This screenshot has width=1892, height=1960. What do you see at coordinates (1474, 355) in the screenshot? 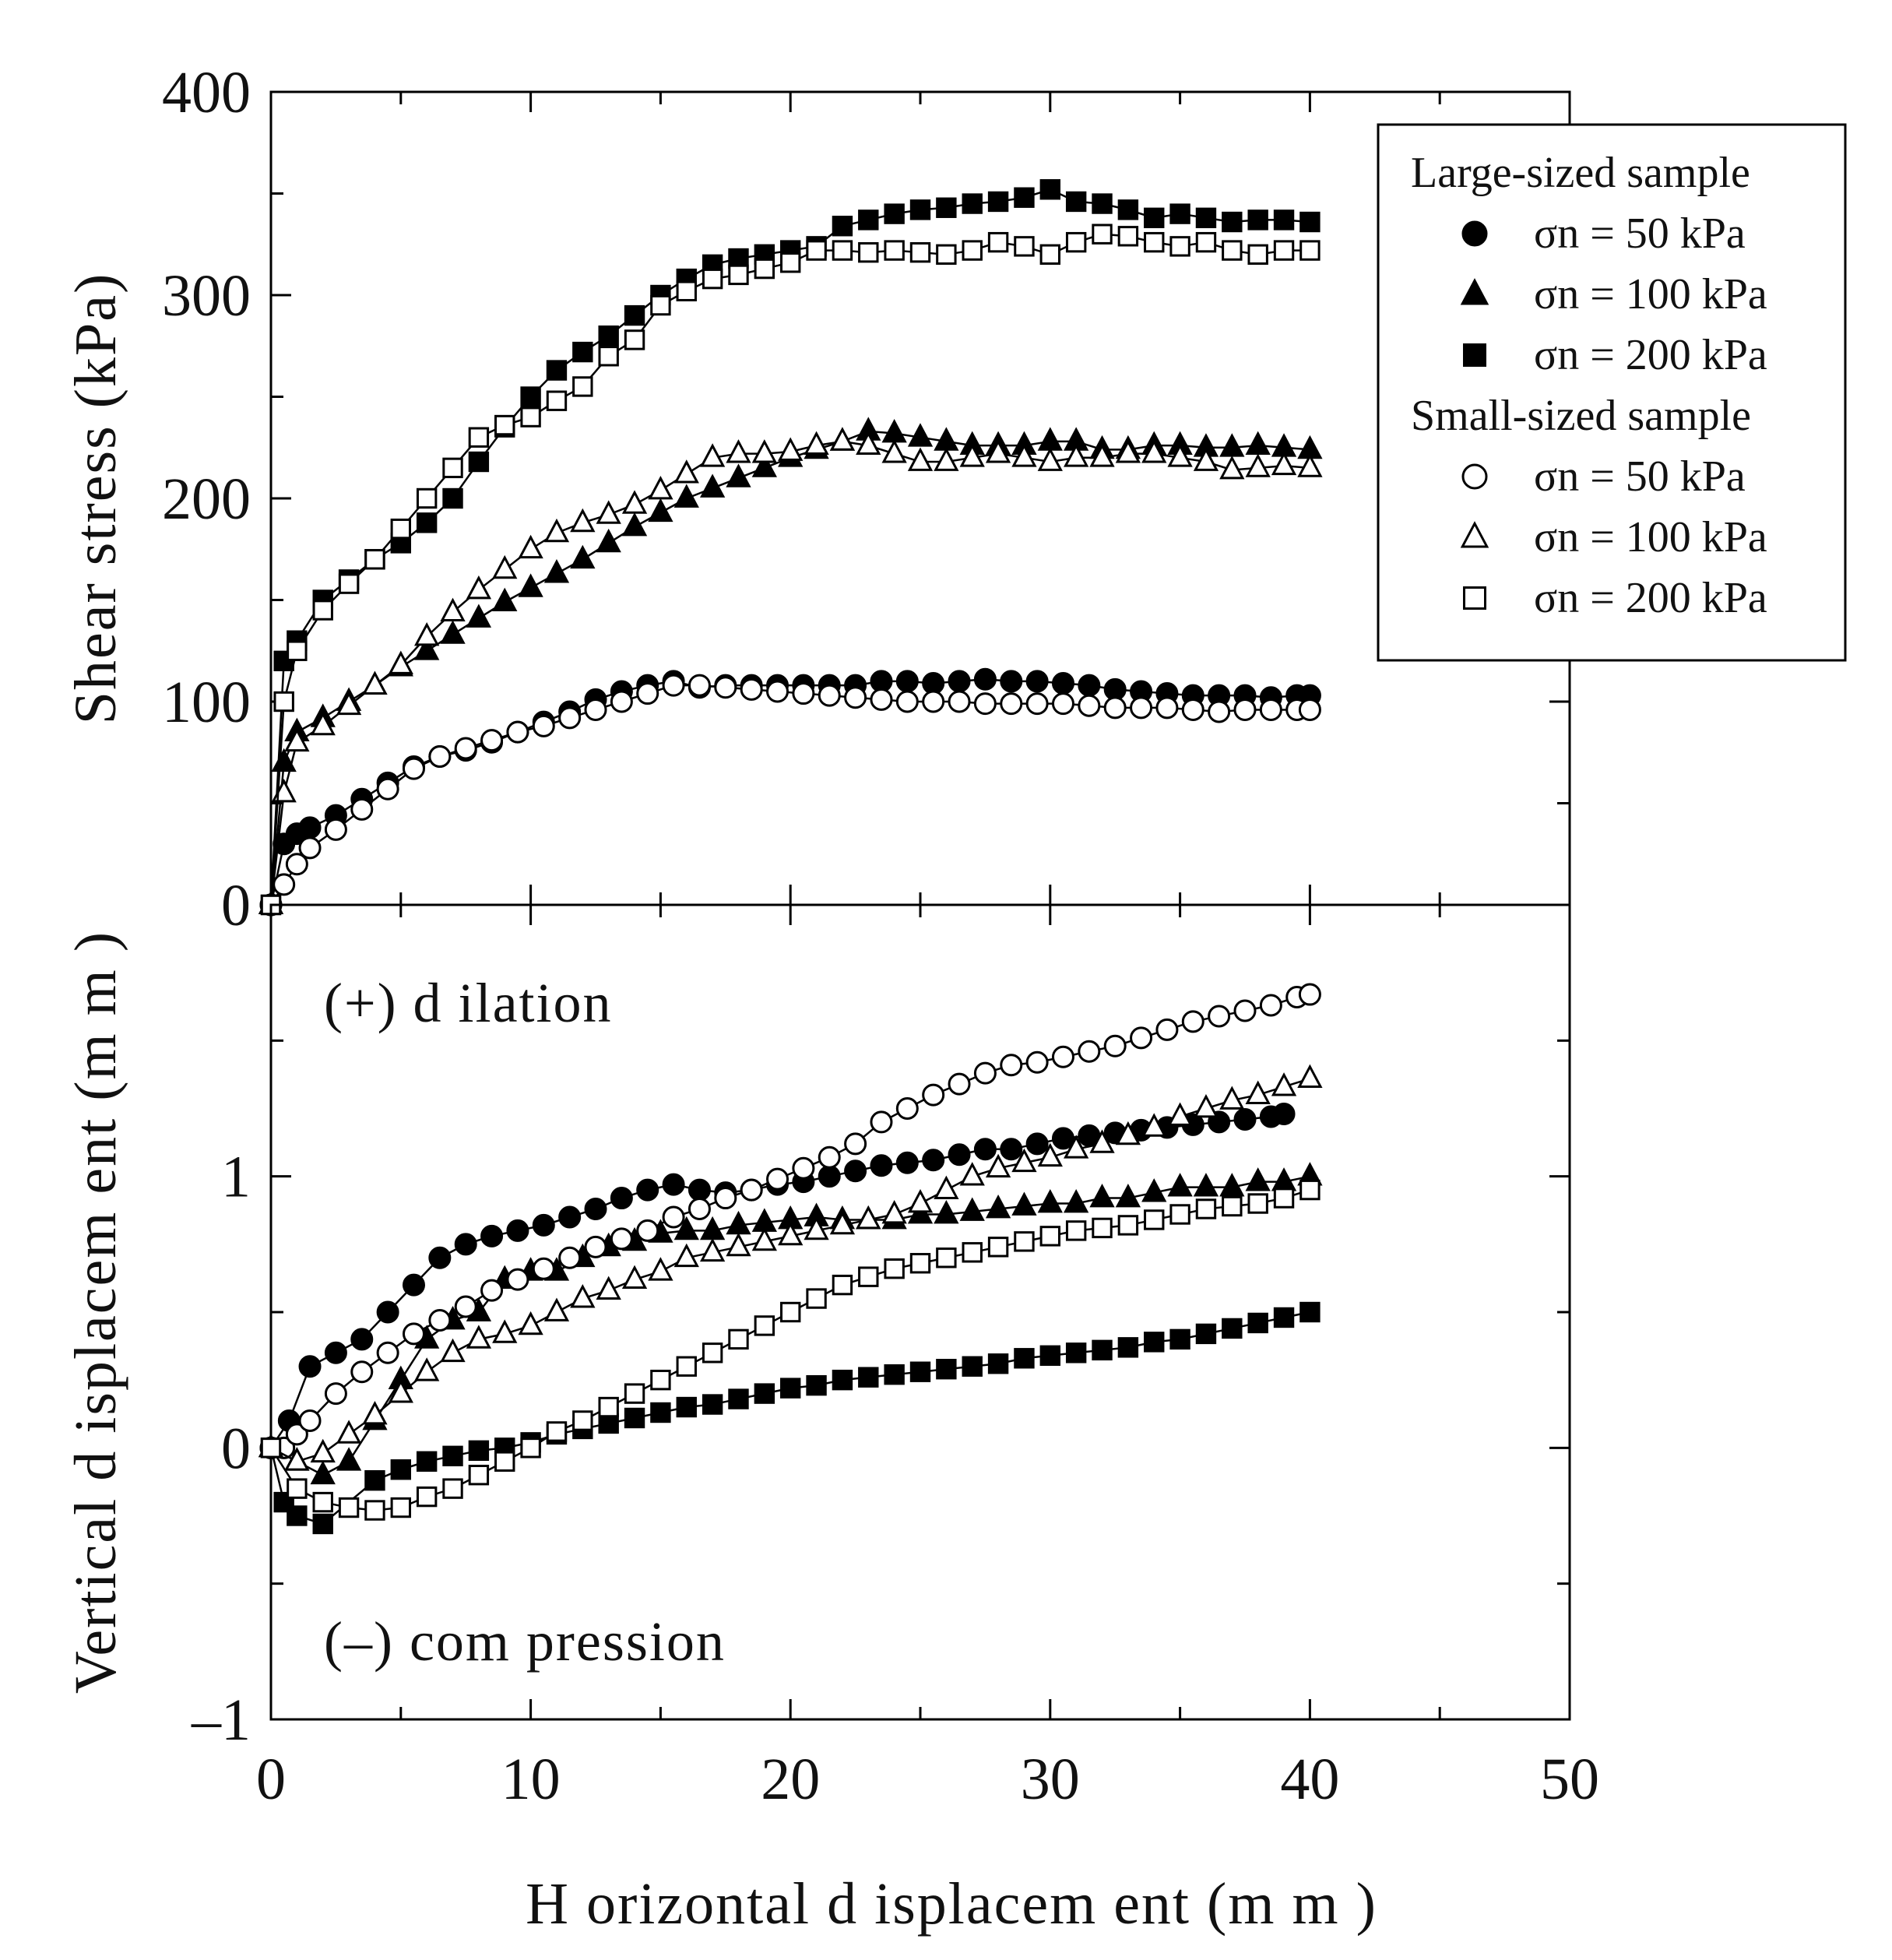
I see `legend-marker` at bounding box center [1474, 355].